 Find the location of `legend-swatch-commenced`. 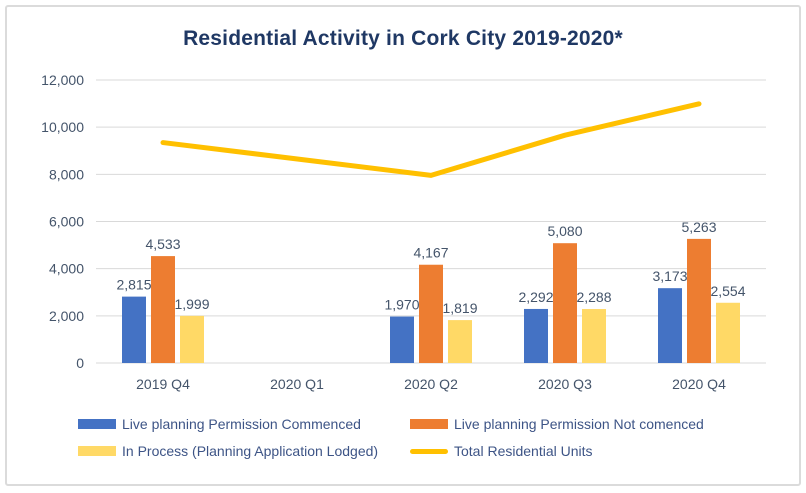

legend-swatch-commenced is located at coordinates (97, 424).